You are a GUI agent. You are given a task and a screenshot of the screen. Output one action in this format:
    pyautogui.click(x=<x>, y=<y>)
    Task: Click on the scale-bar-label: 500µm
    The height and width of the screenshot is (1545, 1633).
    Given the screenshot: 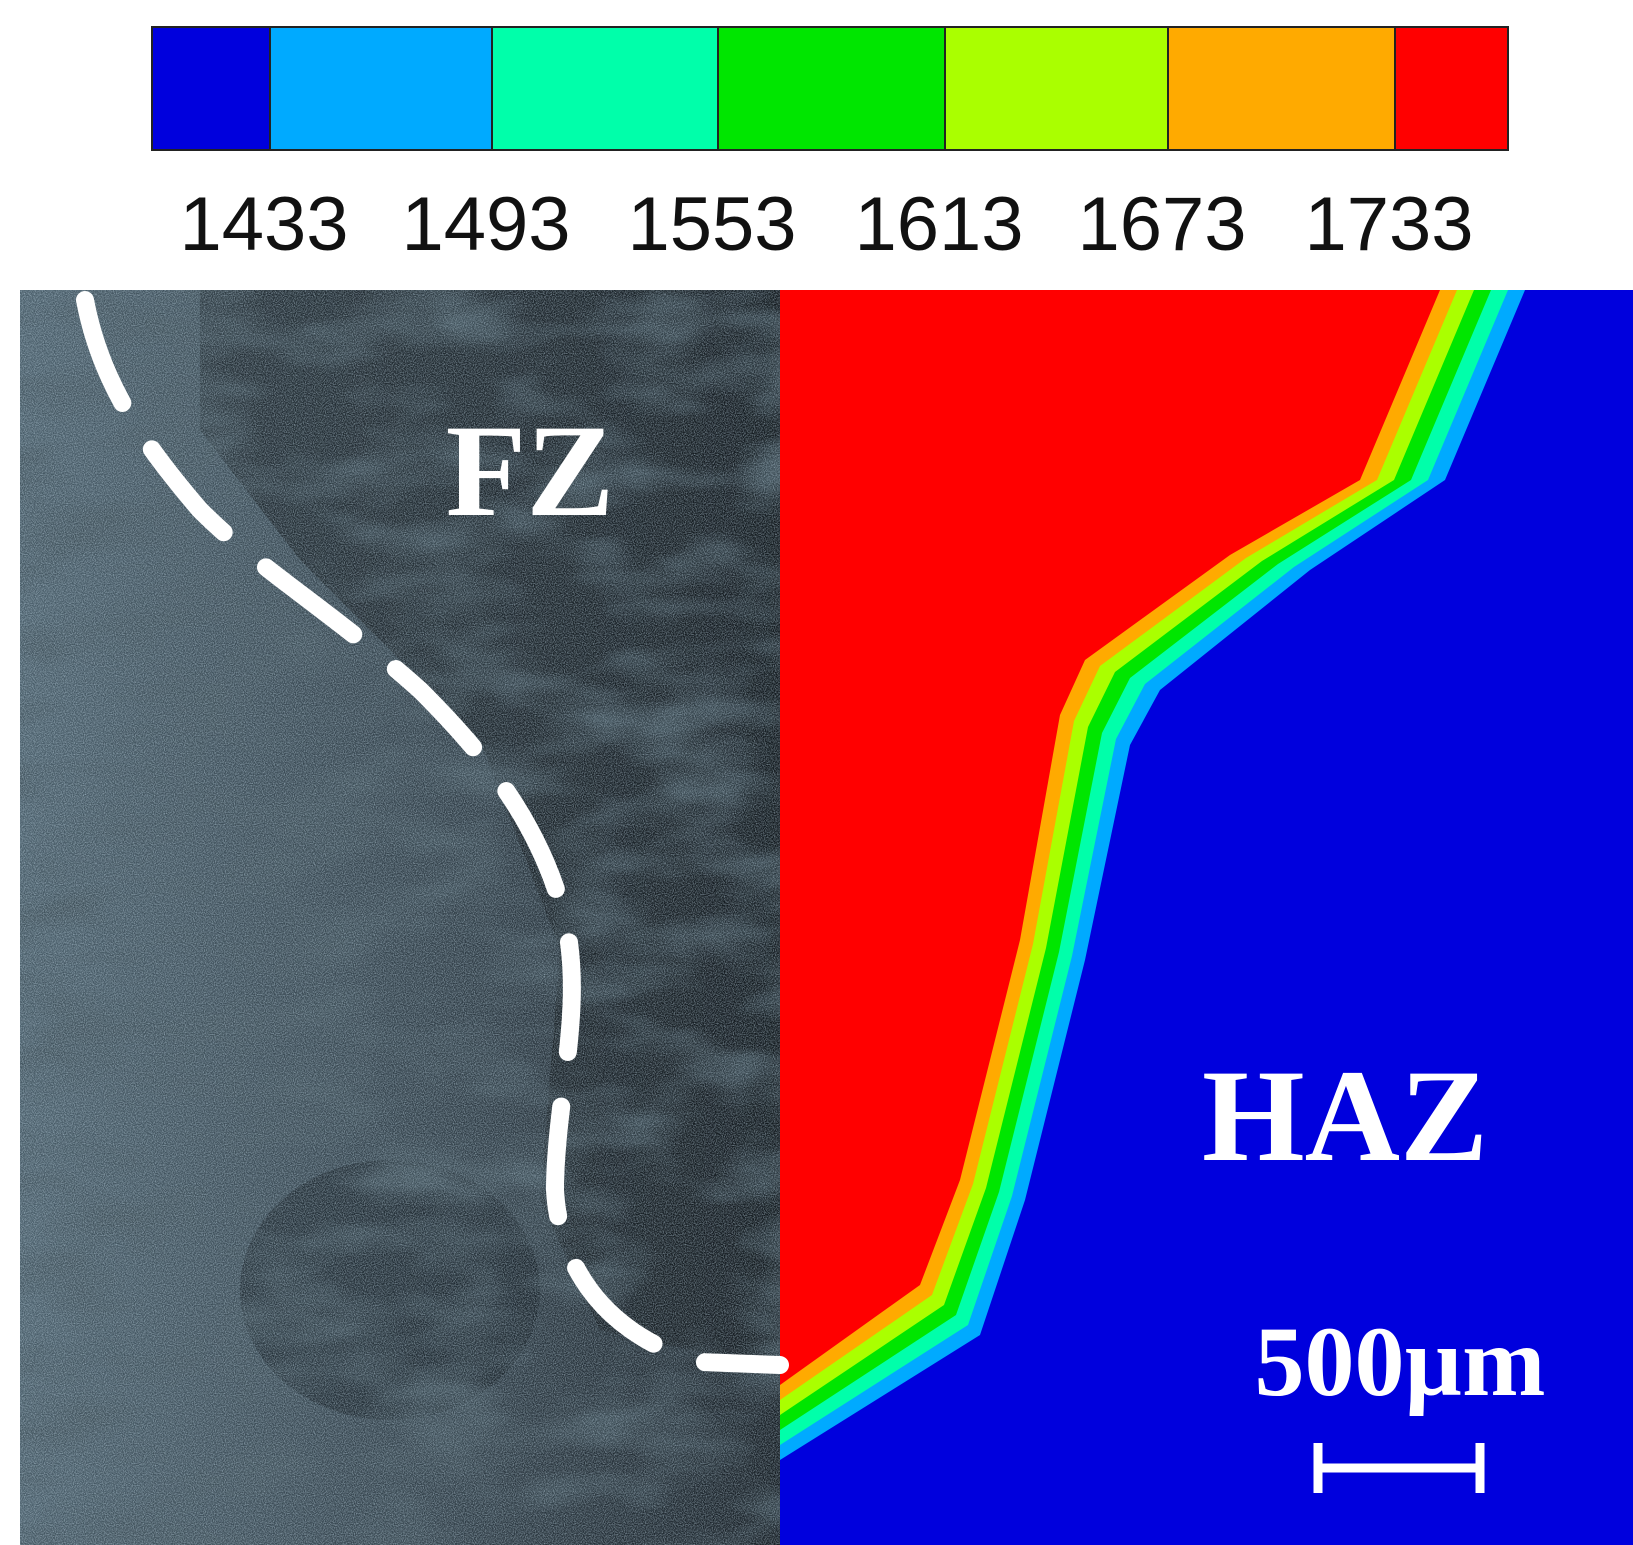 What is the action you would take?
    pyautogui.click(x=1400, y=1361)
    